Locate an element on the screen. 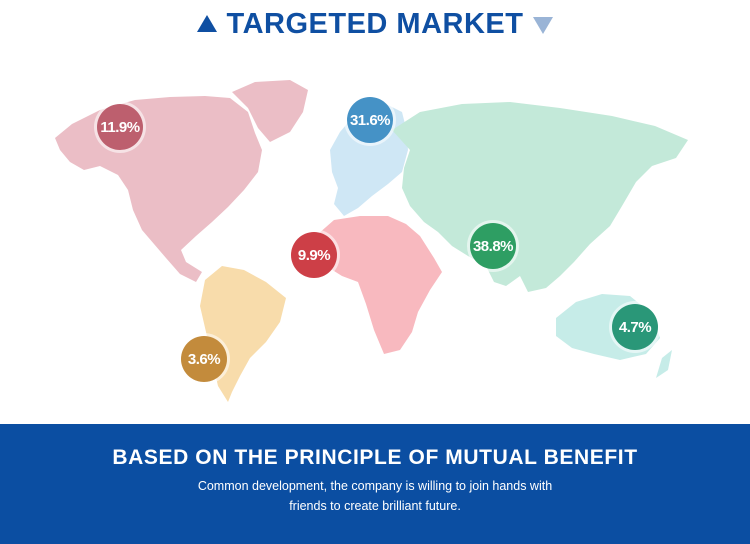  region-north-america is located at coordinates (181, 181).